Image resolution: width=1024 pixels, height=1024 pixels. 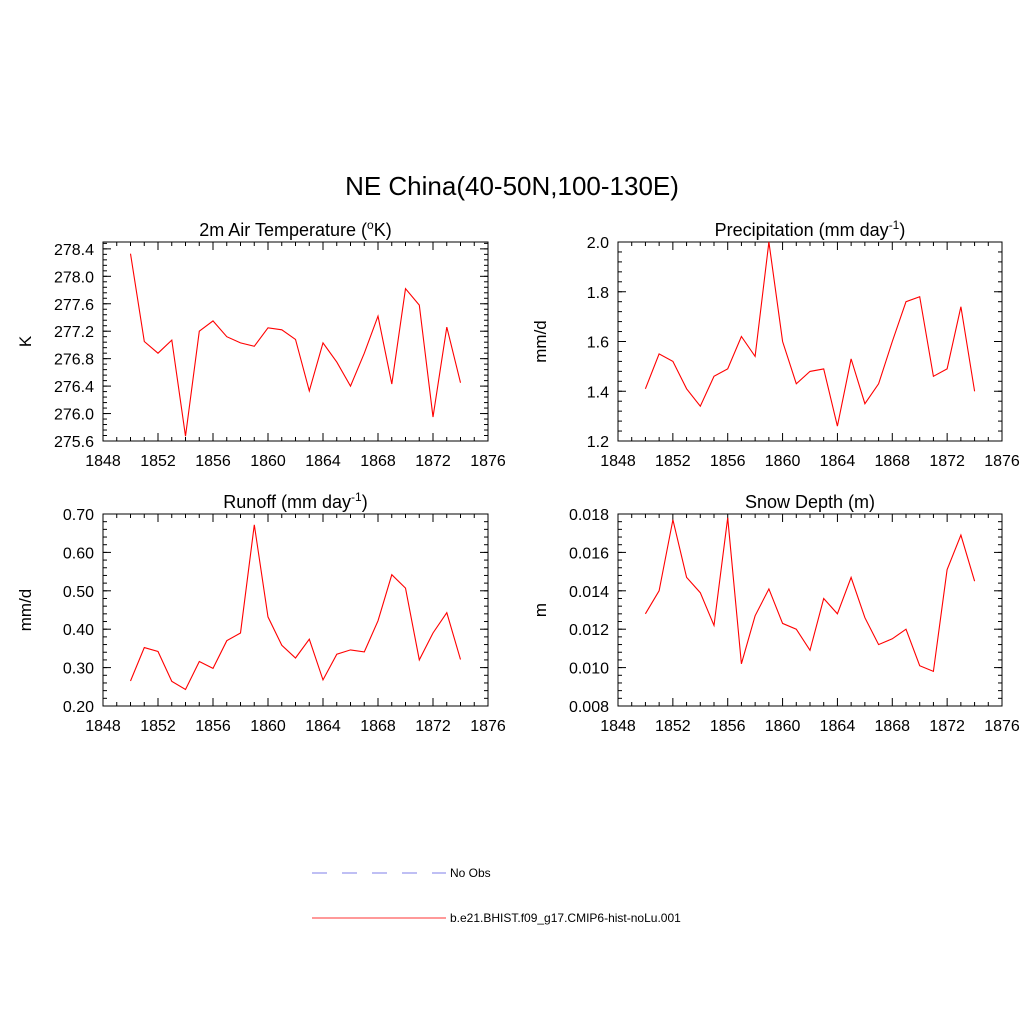 I want to click on y-tick-label: 277.6, so click(x=74, y=305).